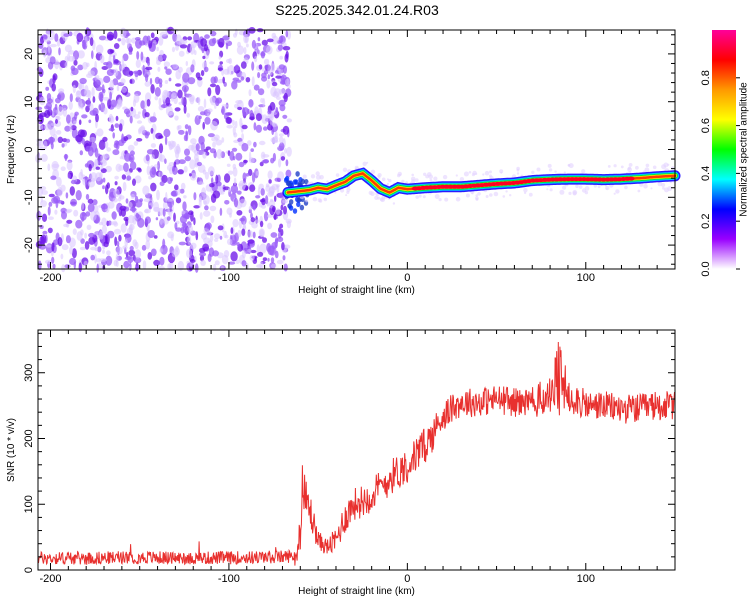  I want to click on x-tick-label: -100, so click(229, 579).